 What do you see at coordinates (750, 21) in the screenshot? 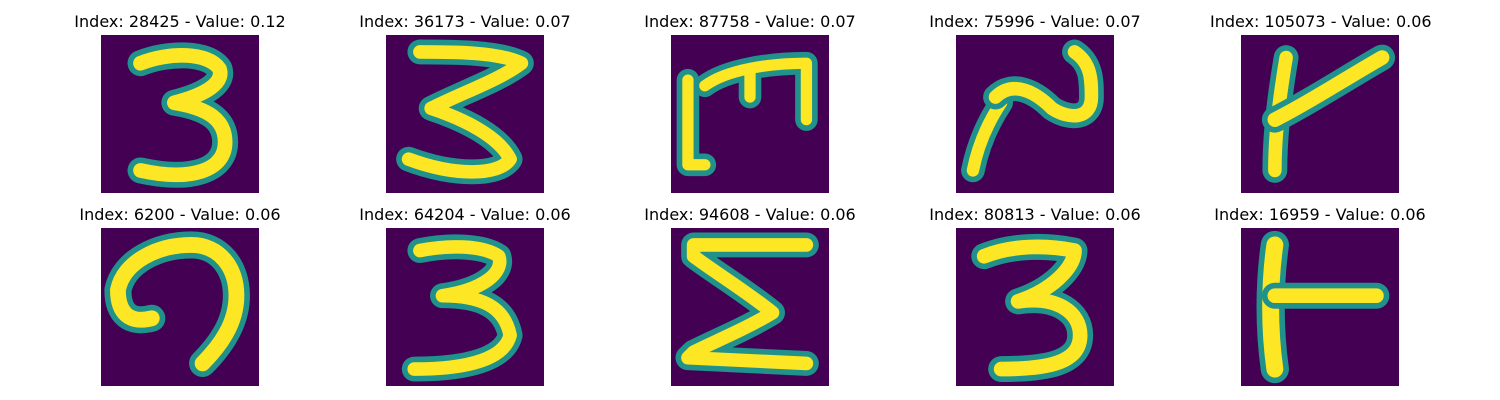
I see `panel-title: Index: 87758 - Value: 0.07` at bounding box center [750, 21].